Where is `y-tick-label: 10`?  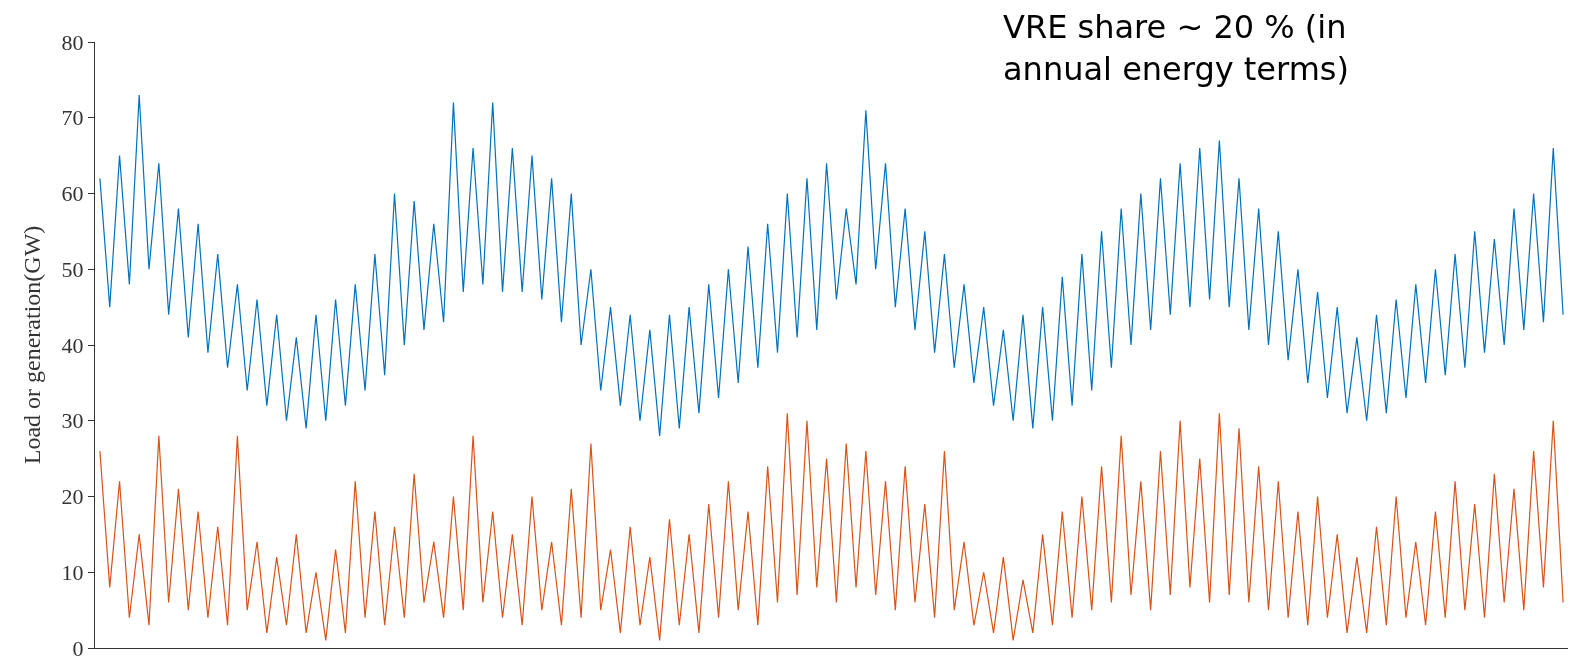
y-tick-label: 10 is located at coordinates (72, 572).